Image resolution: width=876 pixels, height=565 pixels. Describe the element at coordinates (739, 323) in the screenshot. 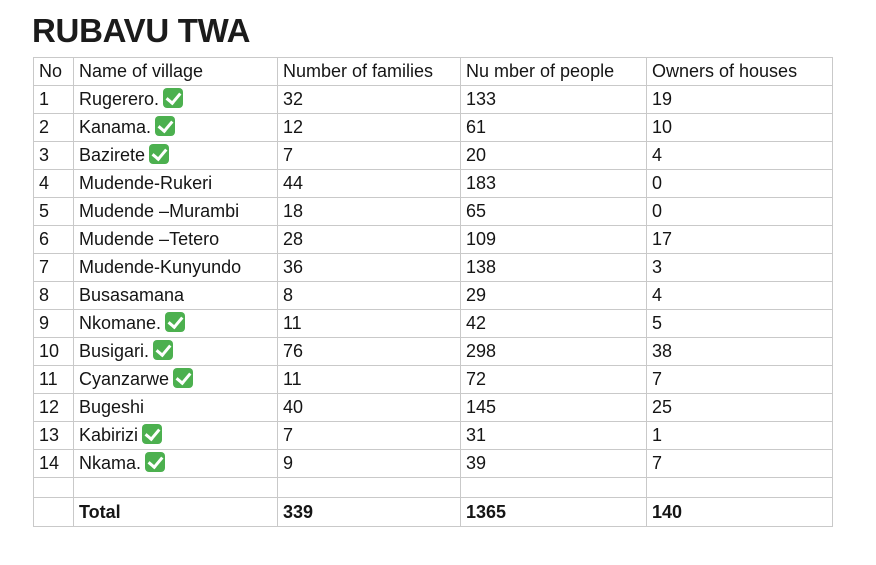

I see `owners-of-houses: 5` at that location.